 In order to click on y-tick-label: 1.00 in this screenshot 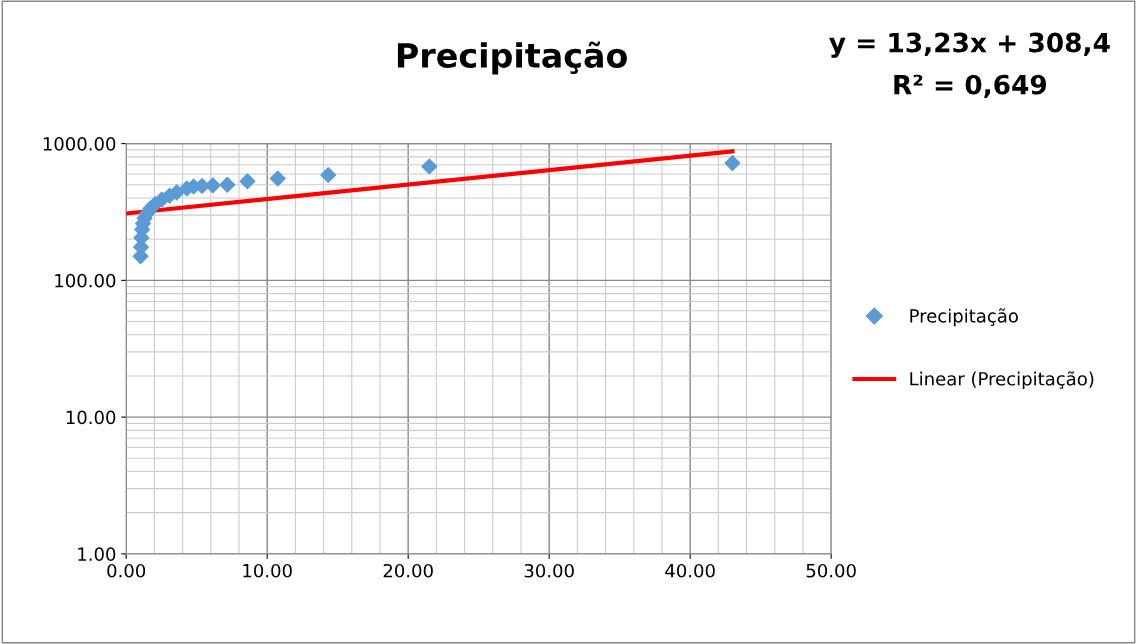, I will do `click(97, 554)`.